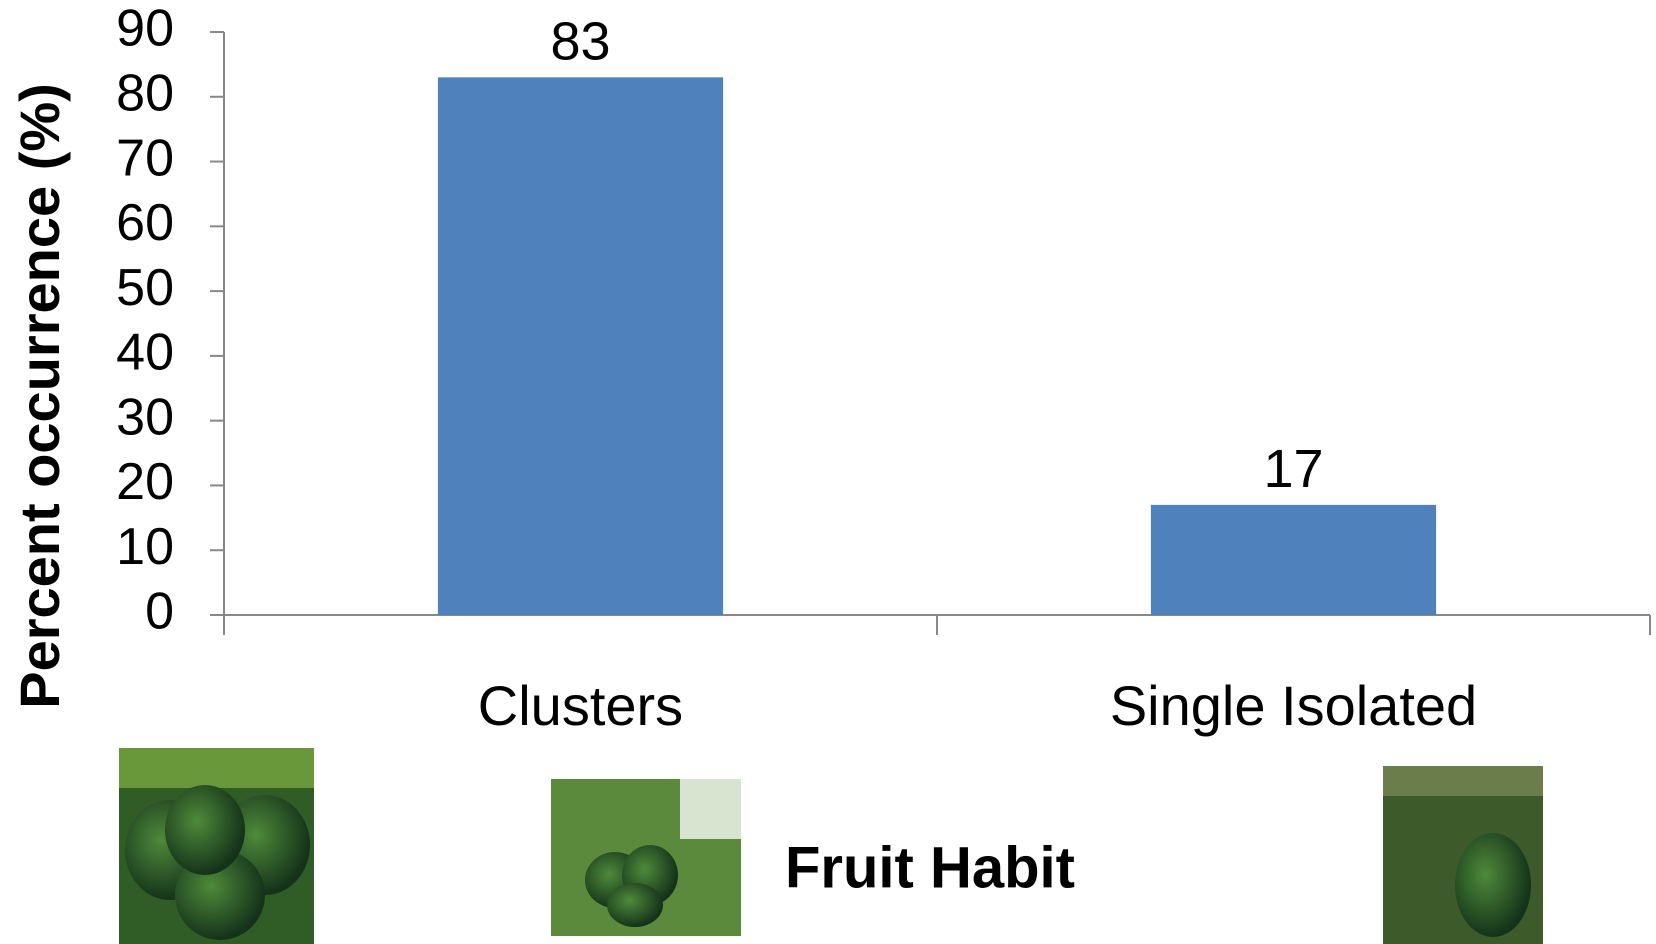 The height and width of the screenshot is (944, 1656). I want to click on photo-single, so click(1463, 855).